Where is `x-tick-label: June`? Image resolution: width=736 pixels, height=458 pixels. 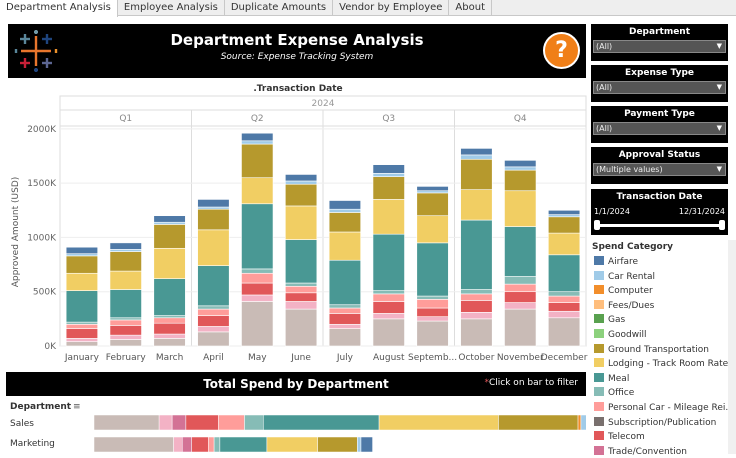
x-tick-label: June is located at coordinates (300, 358).